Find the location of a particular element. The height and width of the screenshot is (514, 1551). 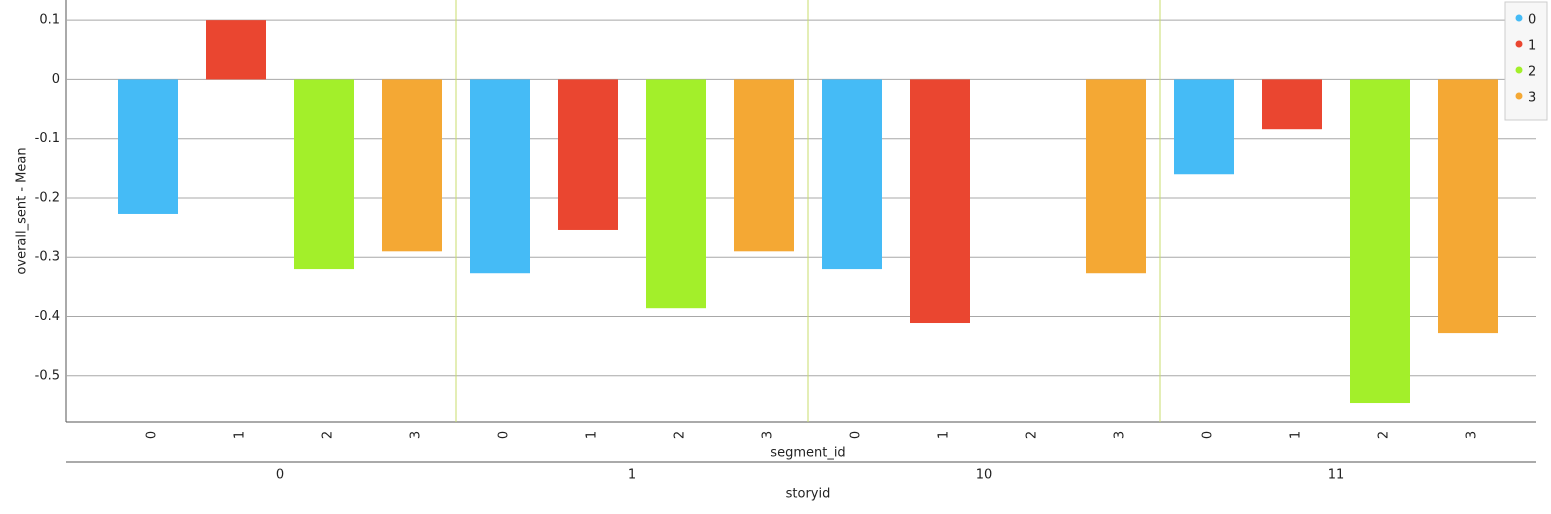

y-tick-label: -0.2 is located at coordinates (47, 197).